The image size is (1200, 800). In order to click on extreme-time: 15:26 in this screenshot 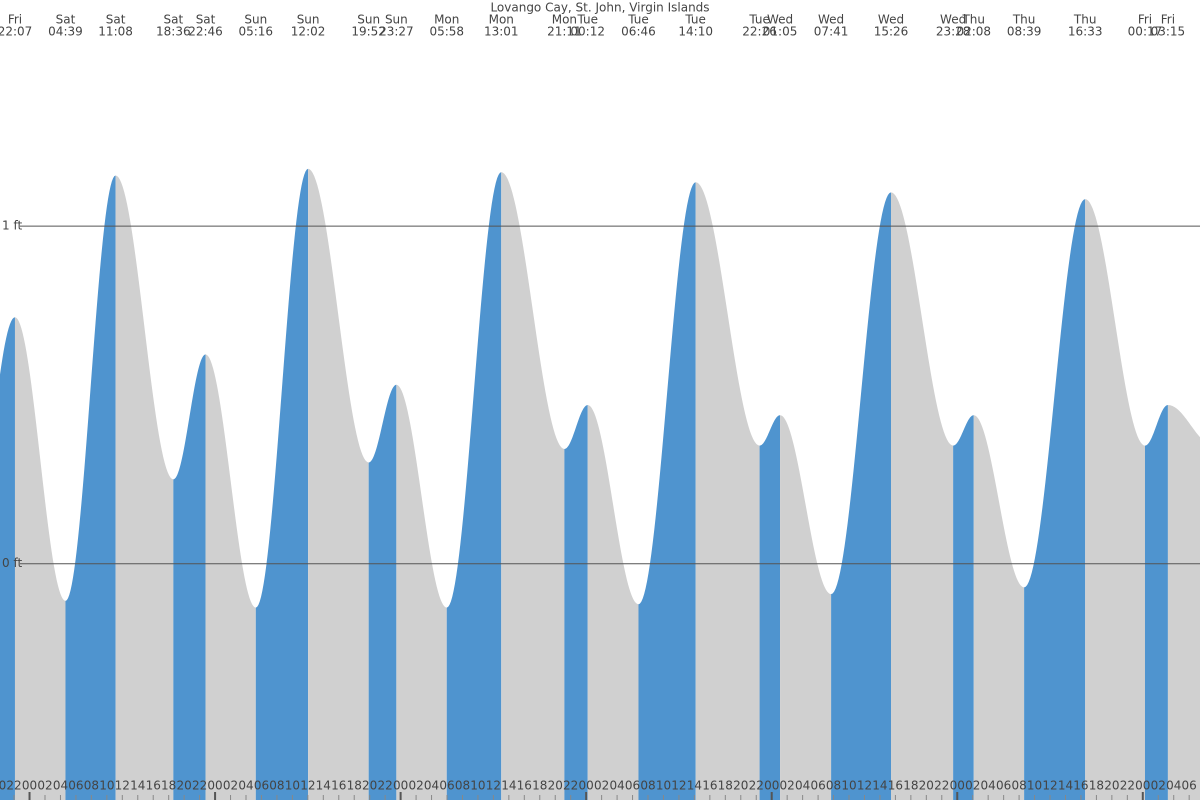, I will do `click(891, 32)`.